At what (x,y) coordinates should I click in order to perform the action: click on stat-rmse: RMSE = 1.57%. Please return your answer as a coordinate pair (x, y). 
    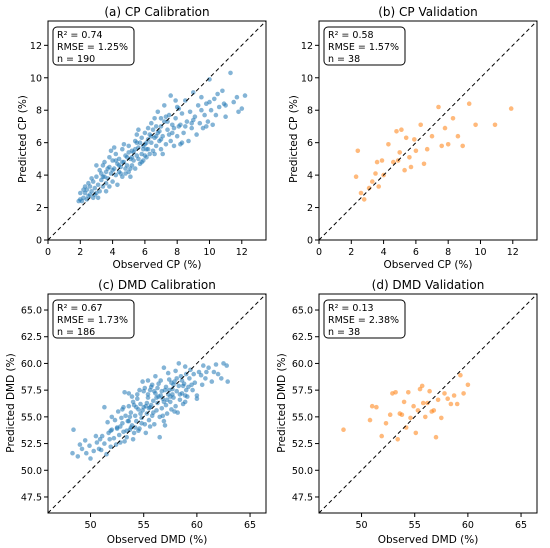
    Looking at the image, I should click on (363, 47).